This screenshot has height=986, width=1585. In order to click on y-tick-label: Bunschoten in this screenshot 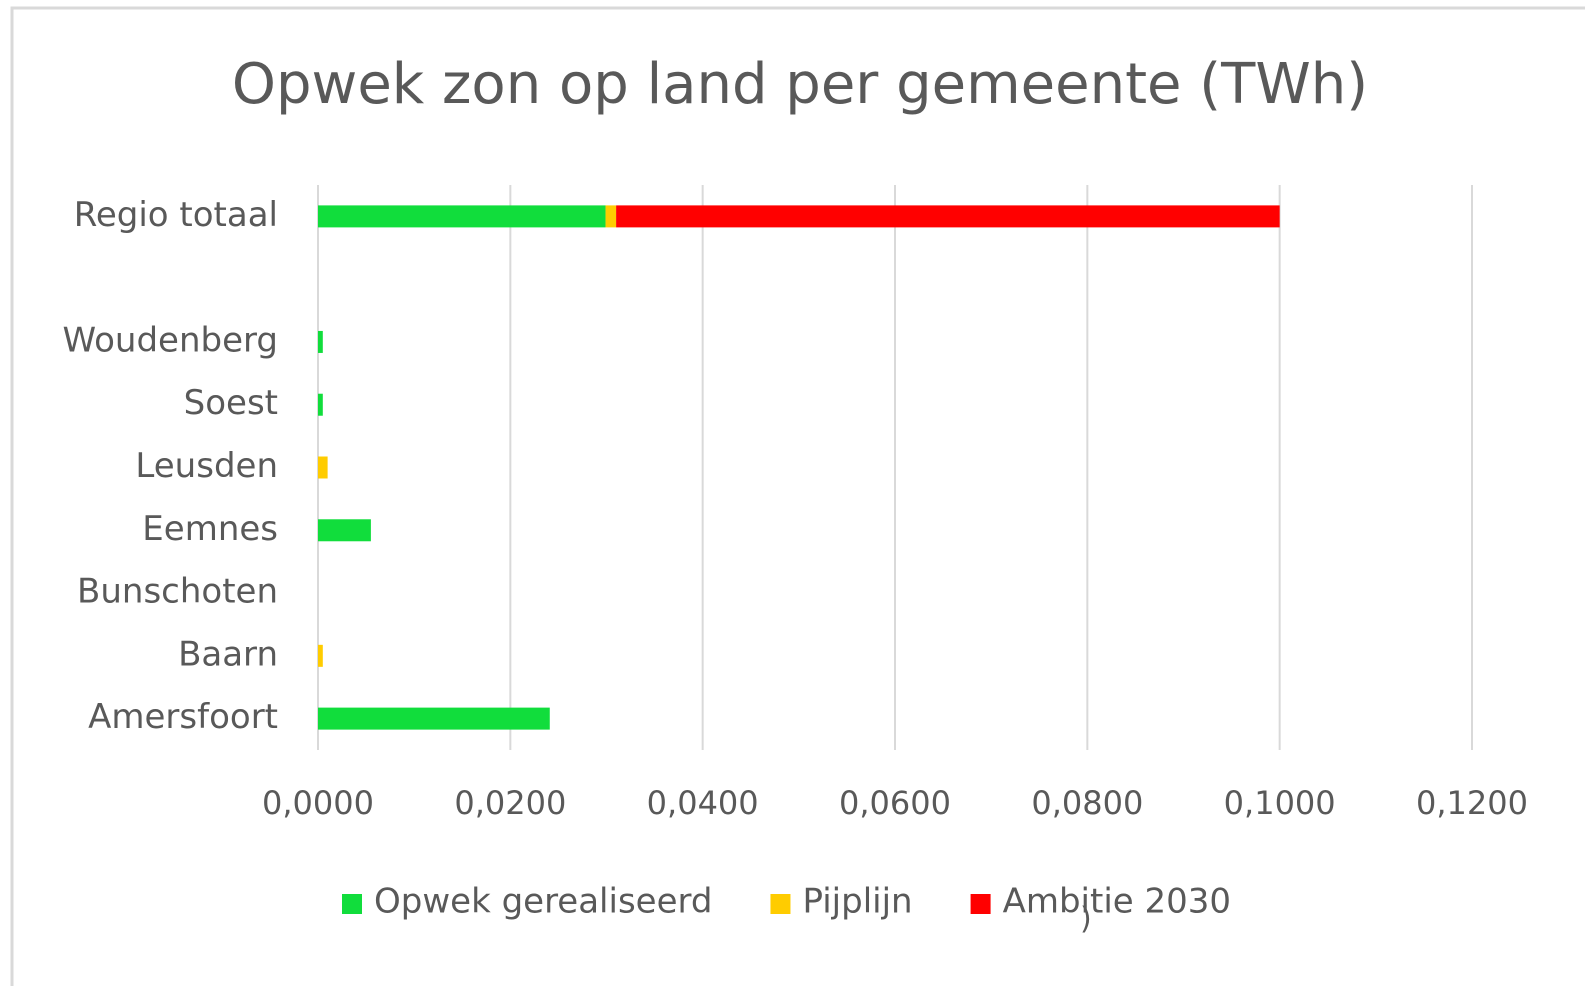, I will do `click(177, 592)`.